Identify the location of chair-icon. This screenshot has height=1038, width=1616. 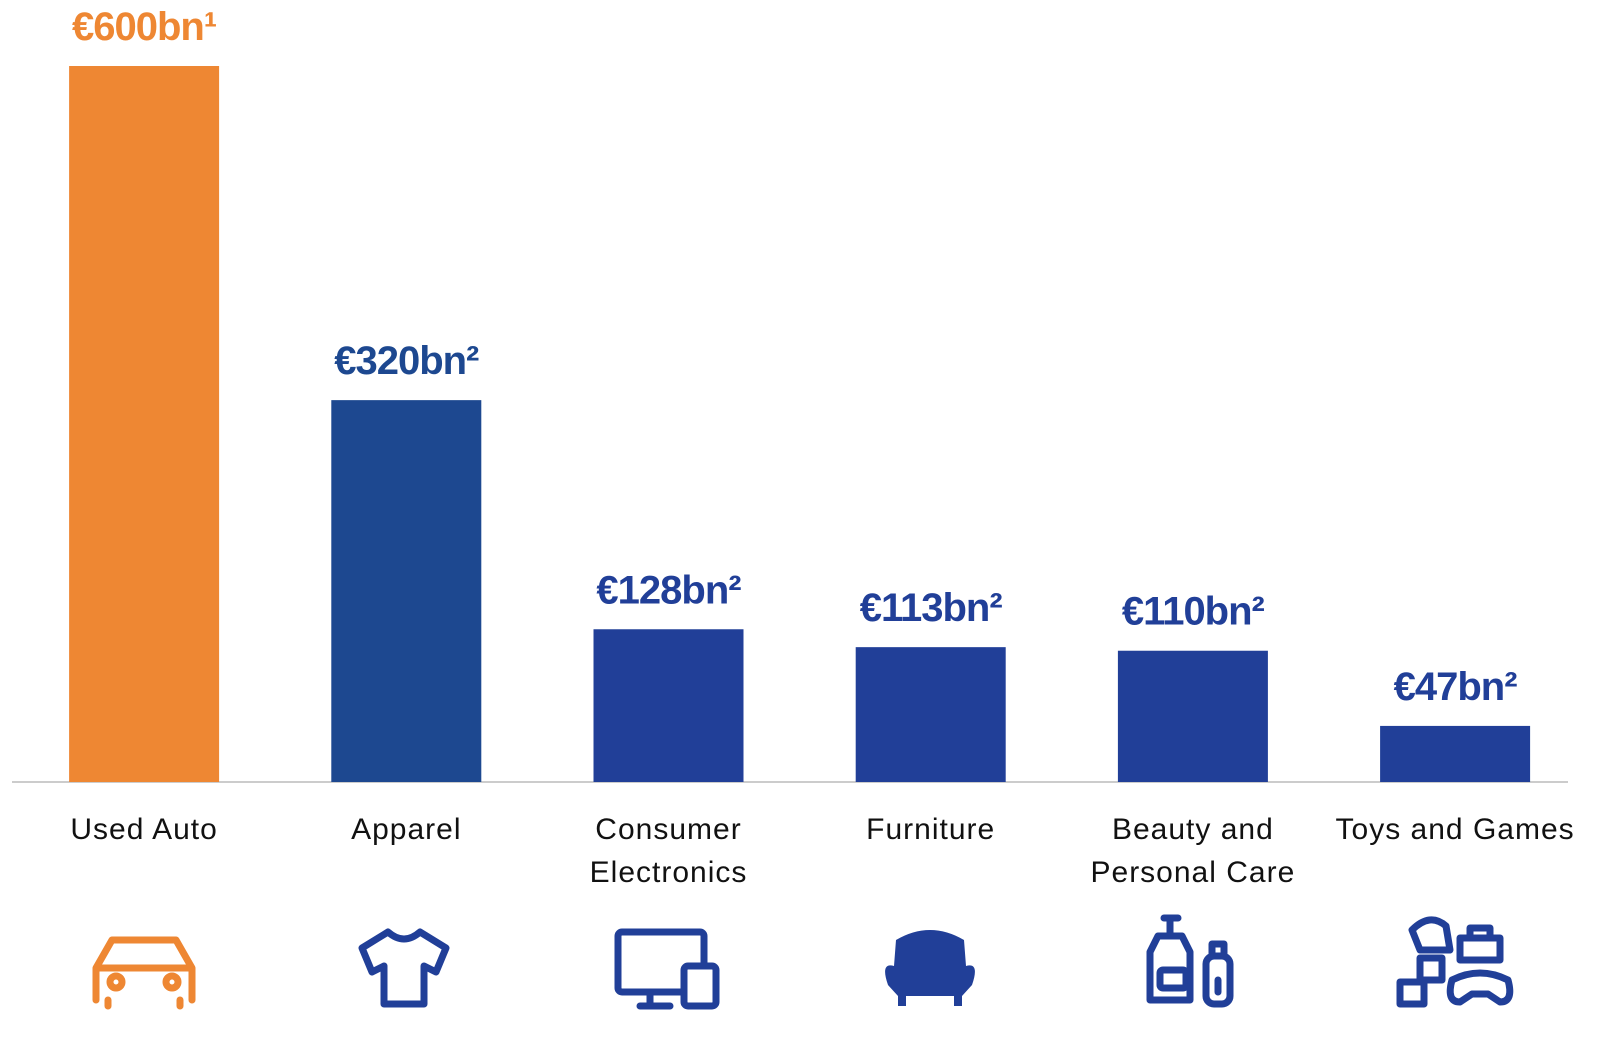
(930, 968).